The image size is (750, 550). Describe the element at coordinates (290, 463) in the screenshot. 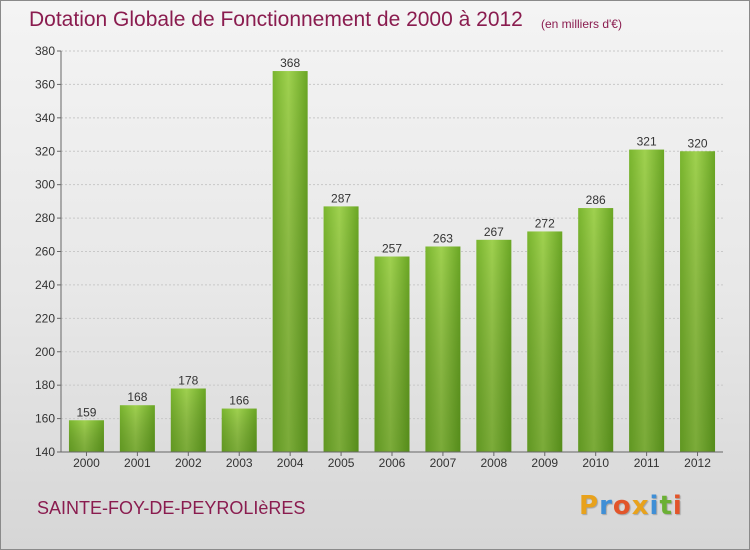

I see `x-tick-label: 2004` at that location.